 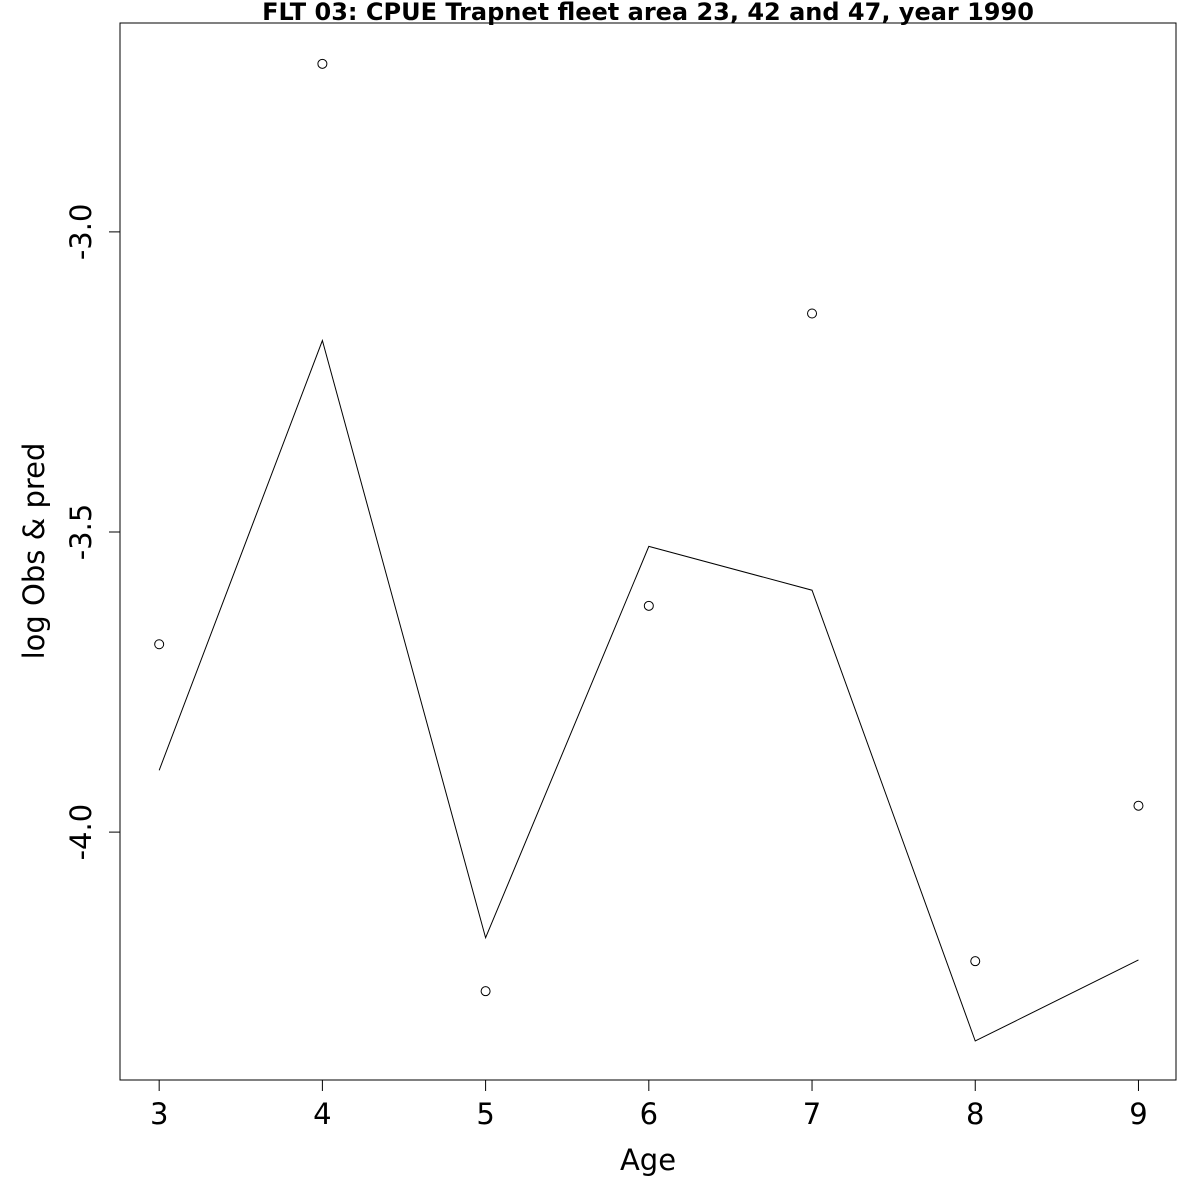 I want to click on y-tick-label: -4.0, so click(x=81, y=832).